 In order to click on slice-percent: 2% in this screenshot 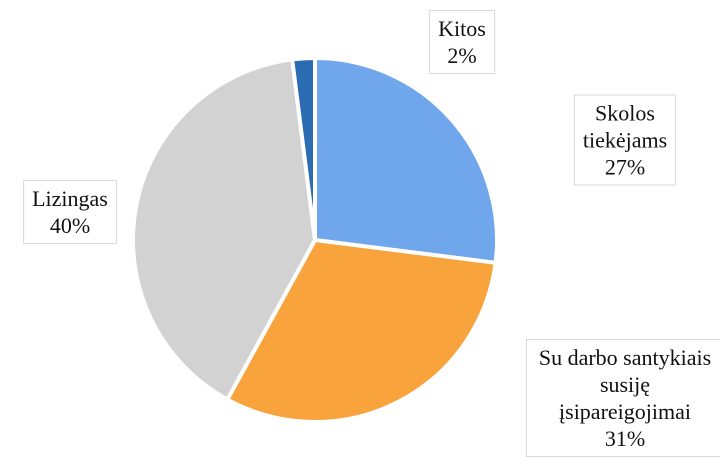, I will do `click(462, 55)`.